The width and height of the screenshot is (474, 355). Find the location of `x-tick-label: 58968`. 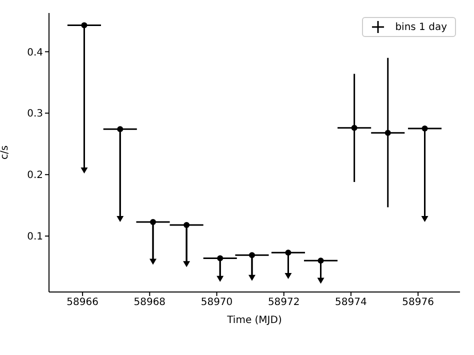

x-tick-label: 58968 is located at coordinates (150, 302).